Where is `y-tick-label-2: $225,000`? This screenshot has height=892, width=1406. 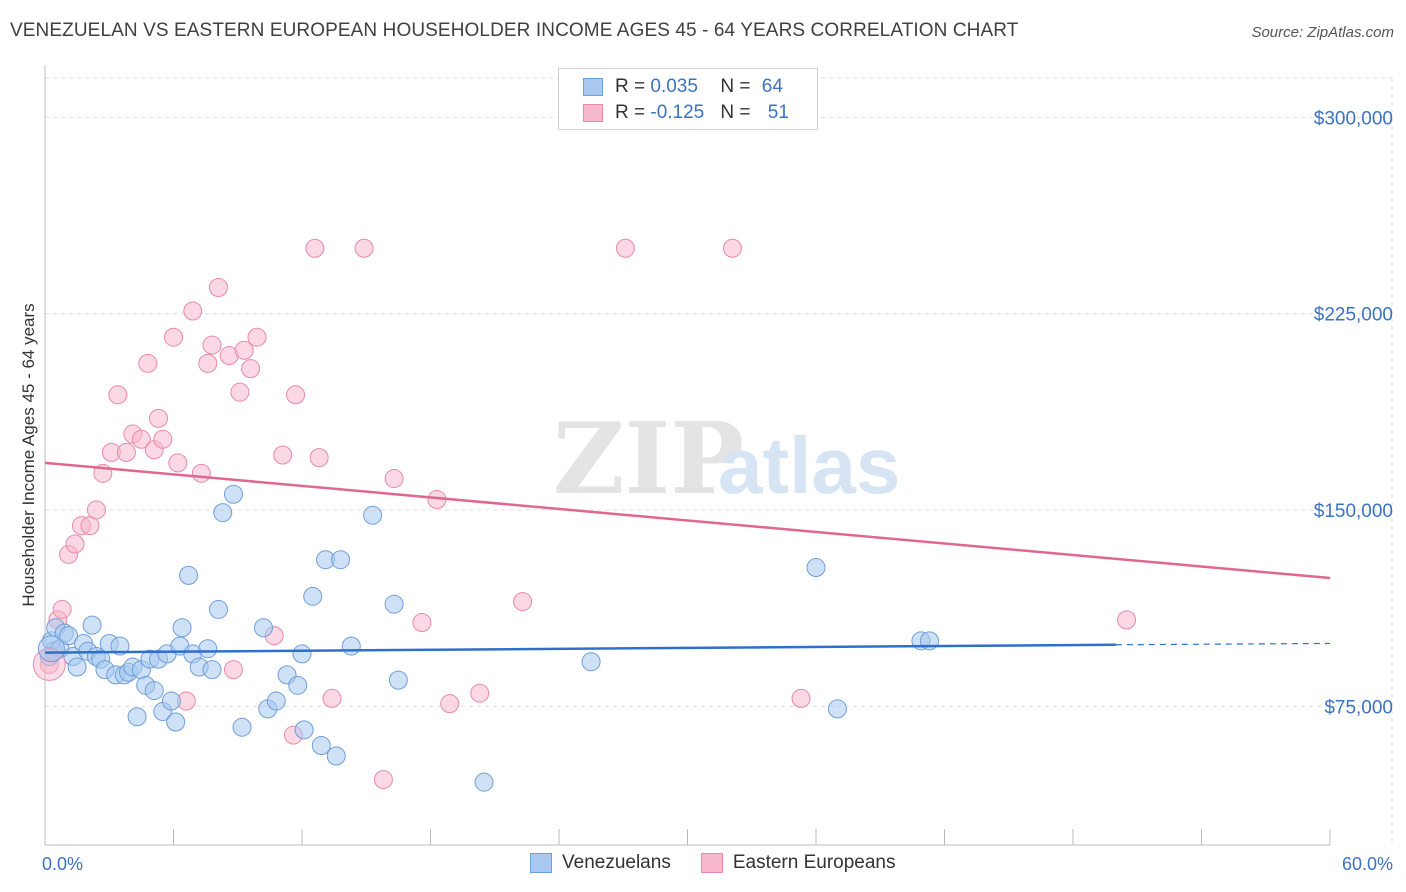
y-tick-label-2: $225,000 is located at coordinates (1353, 315).